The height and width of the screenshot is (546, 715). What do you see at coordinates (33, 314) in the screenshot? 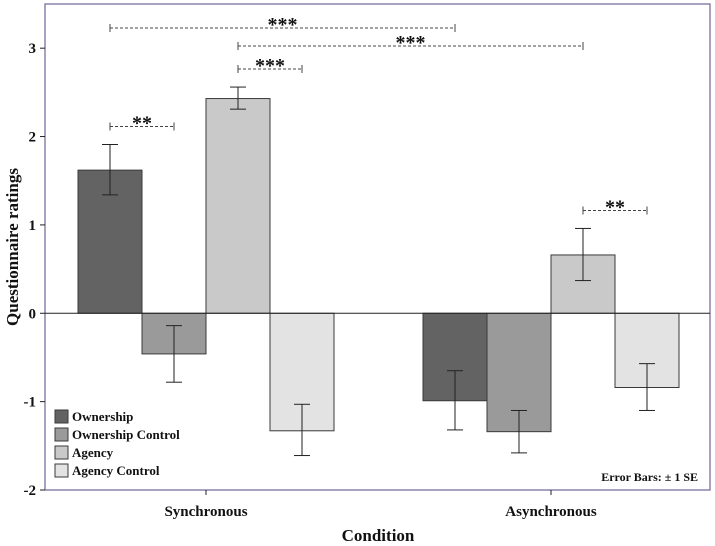
I see `y-tick-label: 0` at bounding box center [33, 314].